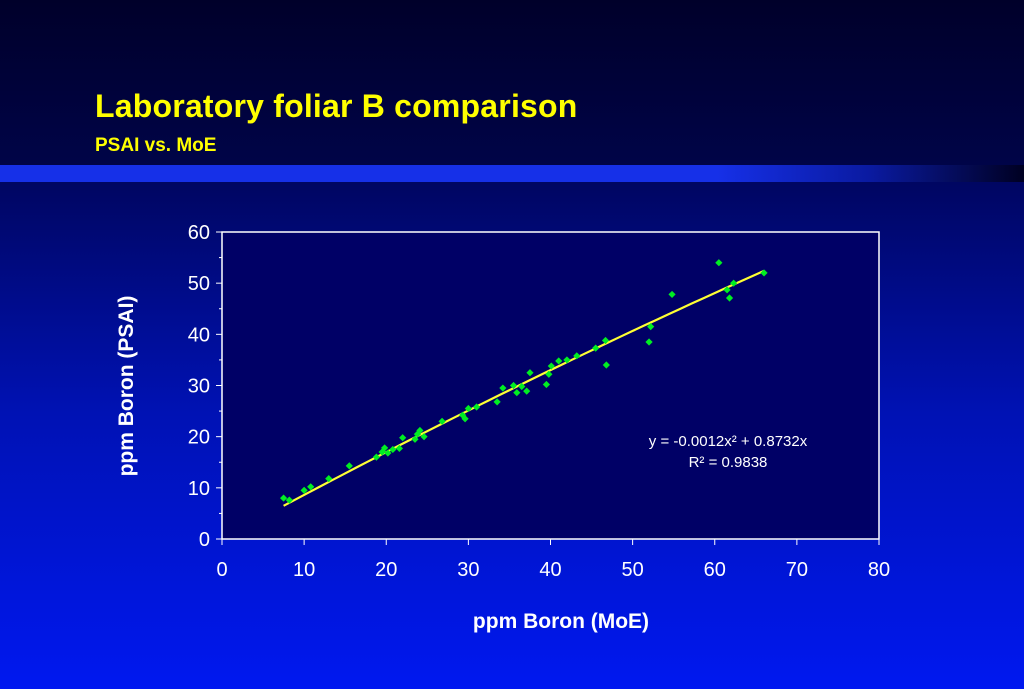 This screenshot has width=1024, height=689. What do you see at coordinates (879, 570) in the screenshot?
I see `x-tick-label: 80` at bounding box center [879, 570].